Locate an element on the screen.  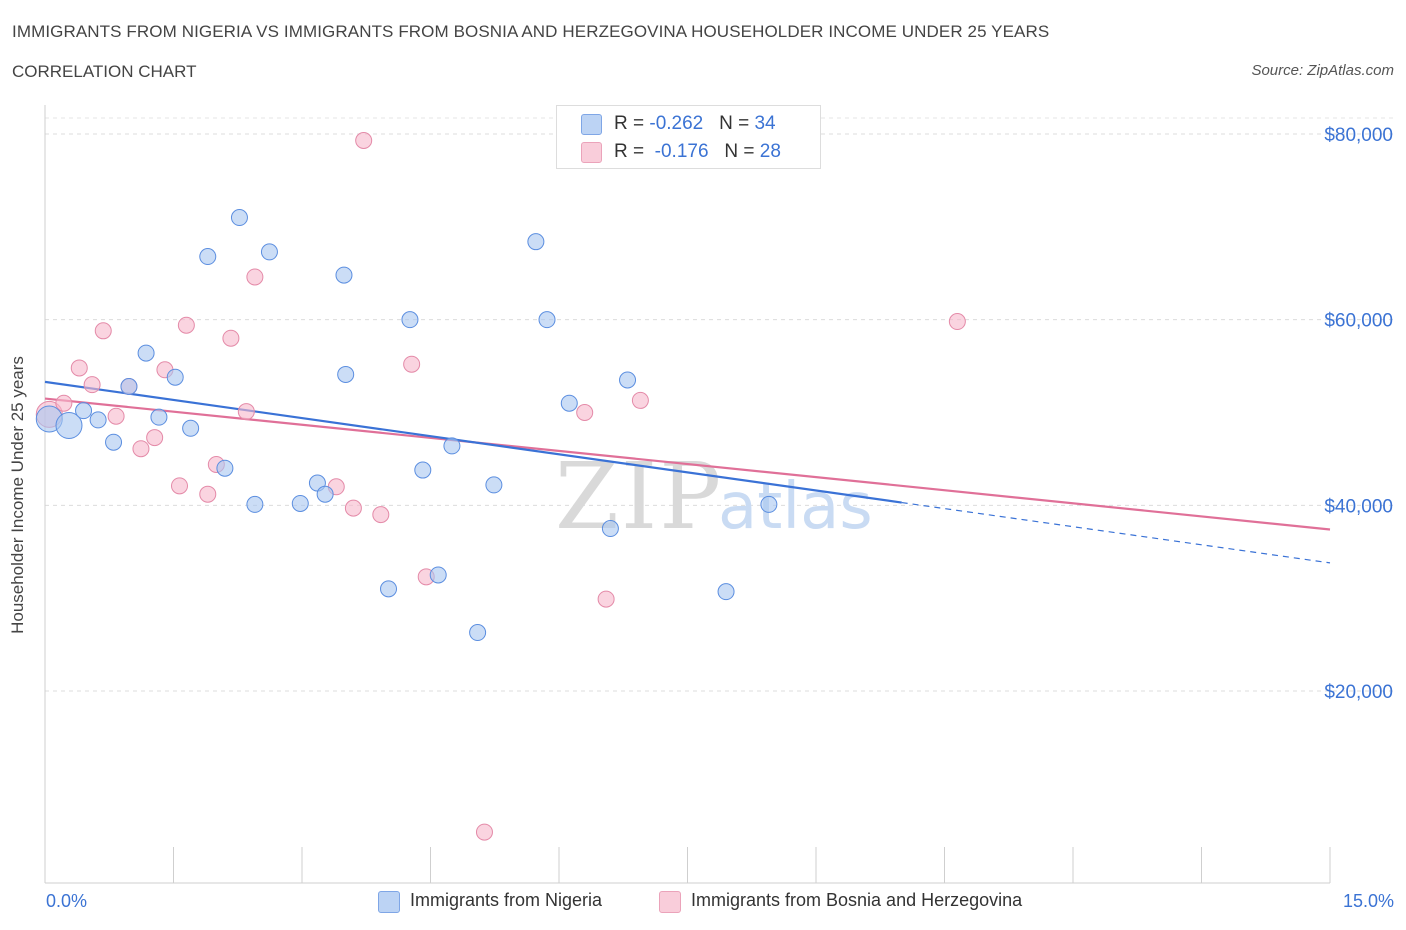
y-tick-label: $60,000 is located at coordinates (1358, 321).